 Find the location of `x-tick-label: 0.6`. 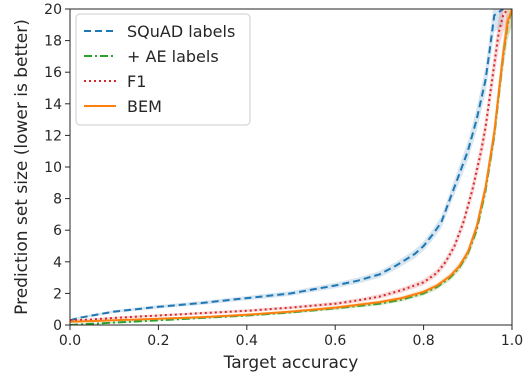

x-tick-label: 0.6 is located at coordinates (335, 341).